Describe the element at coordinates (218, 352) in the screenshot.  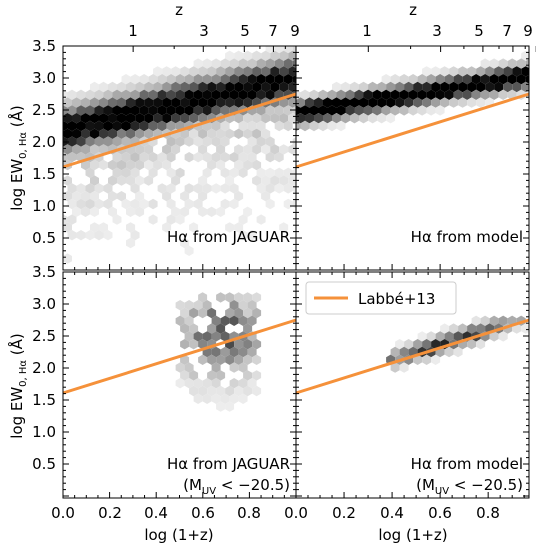
I see `hexbin-density-bottom-left` at that location.